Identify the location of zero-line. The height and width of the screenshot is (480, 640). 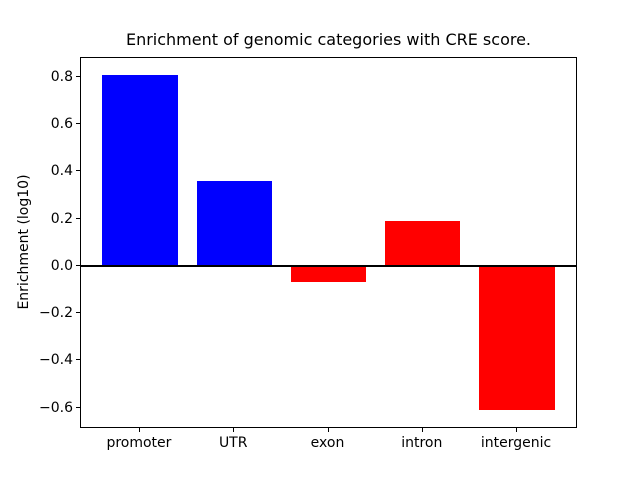
(328, 265).